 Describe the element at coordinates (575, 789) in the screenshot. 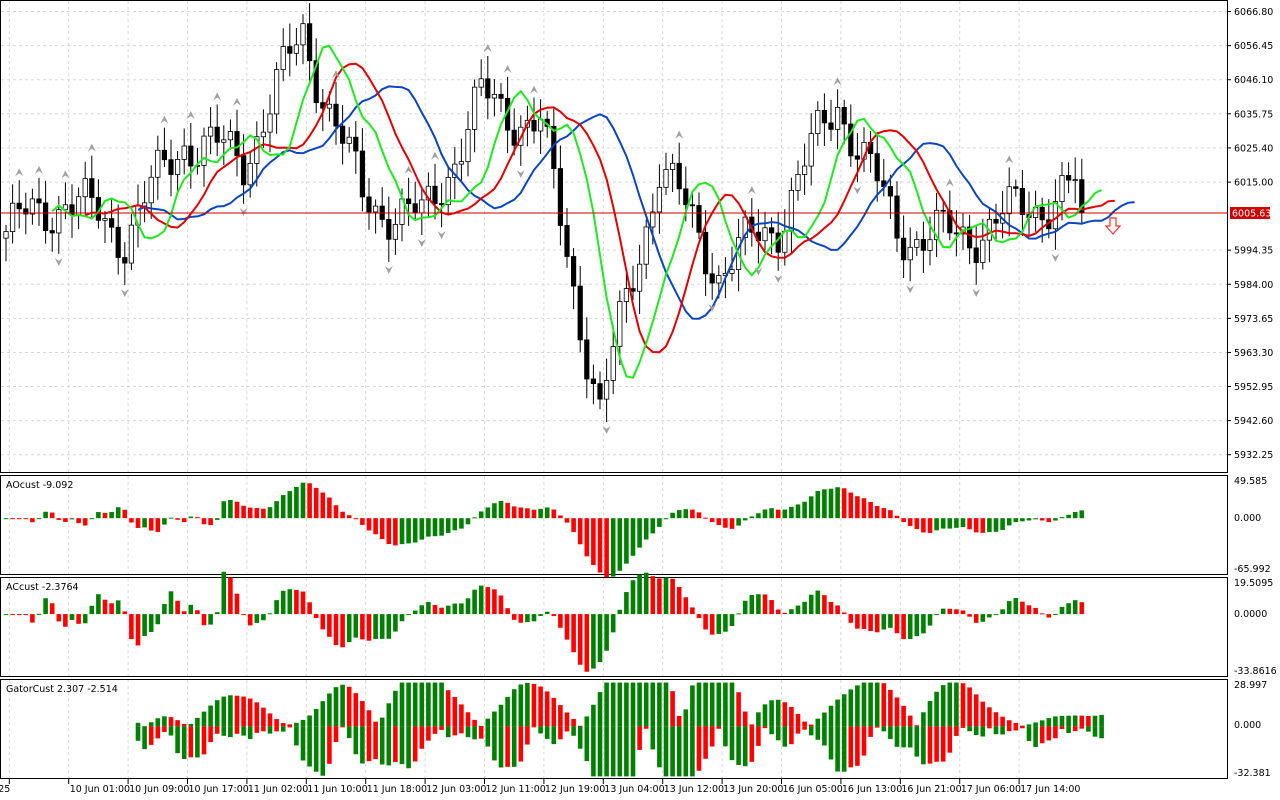

I see `time-tick-label: 12 Jun 19:00` at that location.